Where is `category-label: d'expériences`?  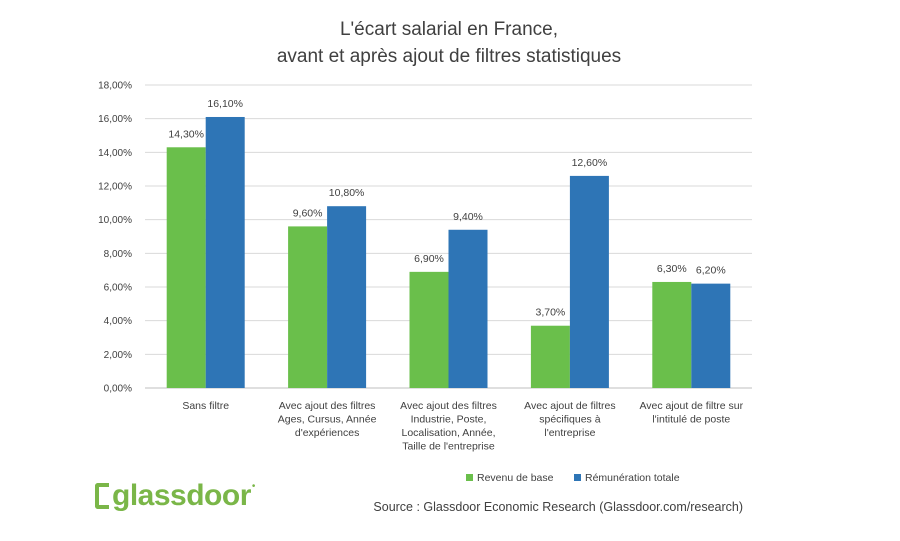
category-label: d'expériences is located at coordinates (327, 433).